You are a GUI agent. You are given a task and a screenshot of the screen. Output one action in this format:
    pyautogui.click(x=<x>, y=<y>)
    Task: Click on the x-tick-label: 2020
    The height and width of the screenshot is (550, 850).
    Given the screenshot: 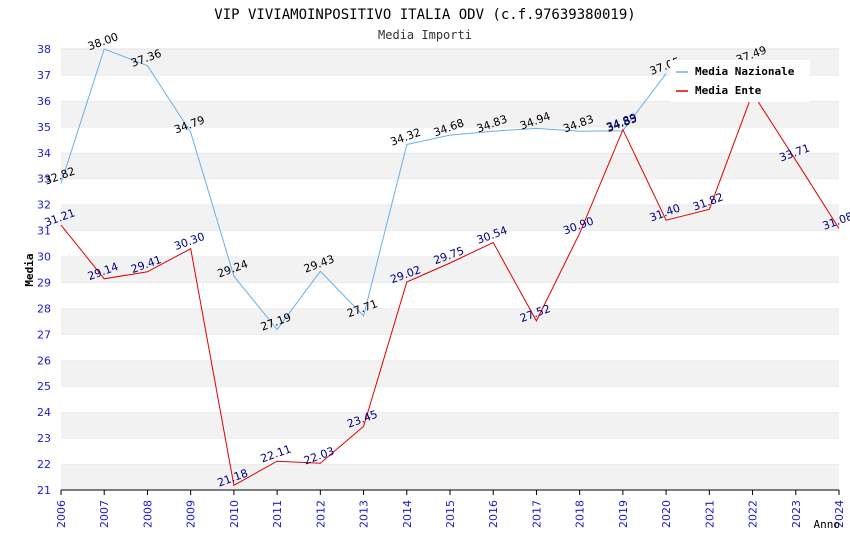 What is the action you would take?
    pyautogui.click(x=666, y=514)
    